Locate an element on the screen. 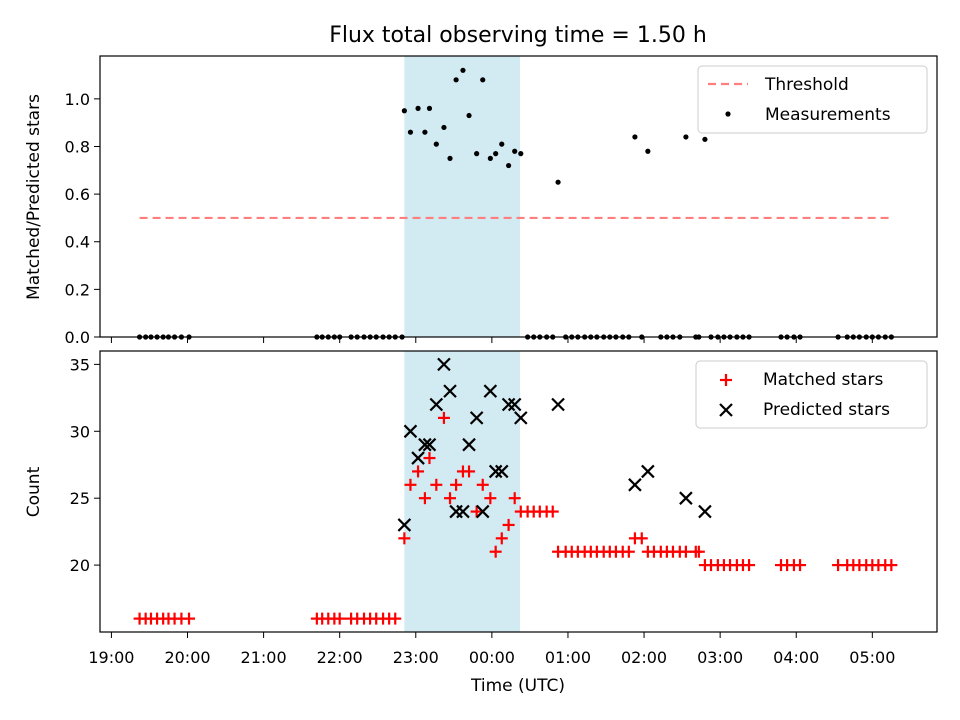  legend-predicted-swatch is located at coordinates (726, 410).